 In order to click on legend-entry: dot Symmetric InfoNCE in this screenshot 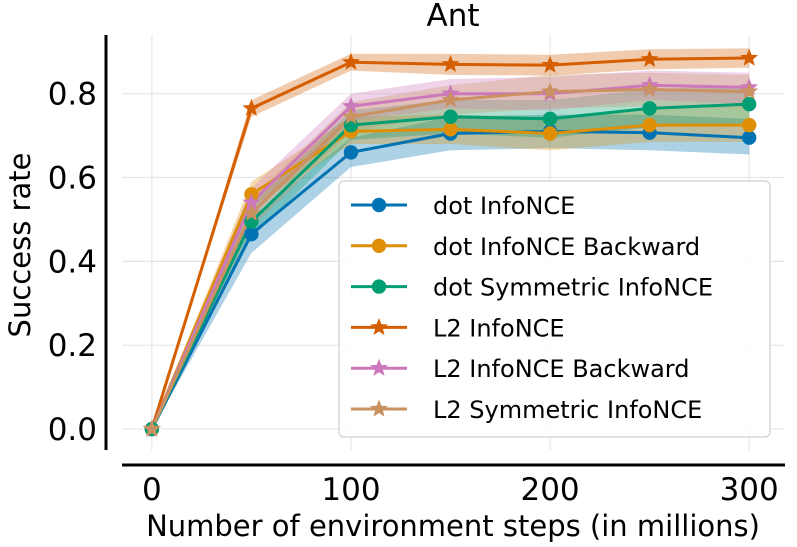, I will do `click(532, 288)`.